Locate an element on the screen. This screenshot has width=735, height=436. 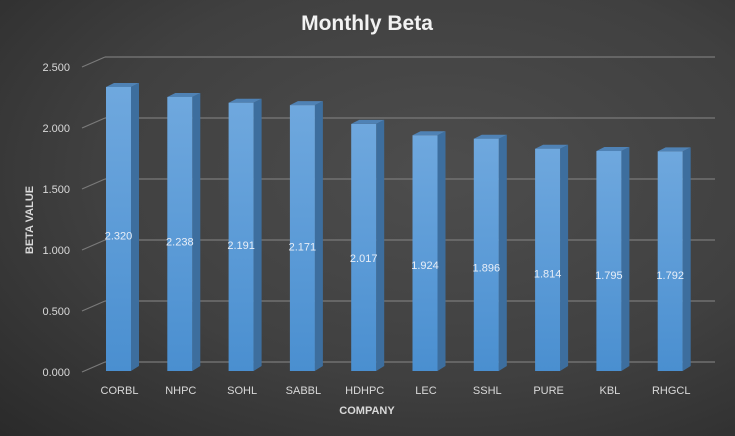
x-tick-label: KBL is located at coordinates (610, 391).